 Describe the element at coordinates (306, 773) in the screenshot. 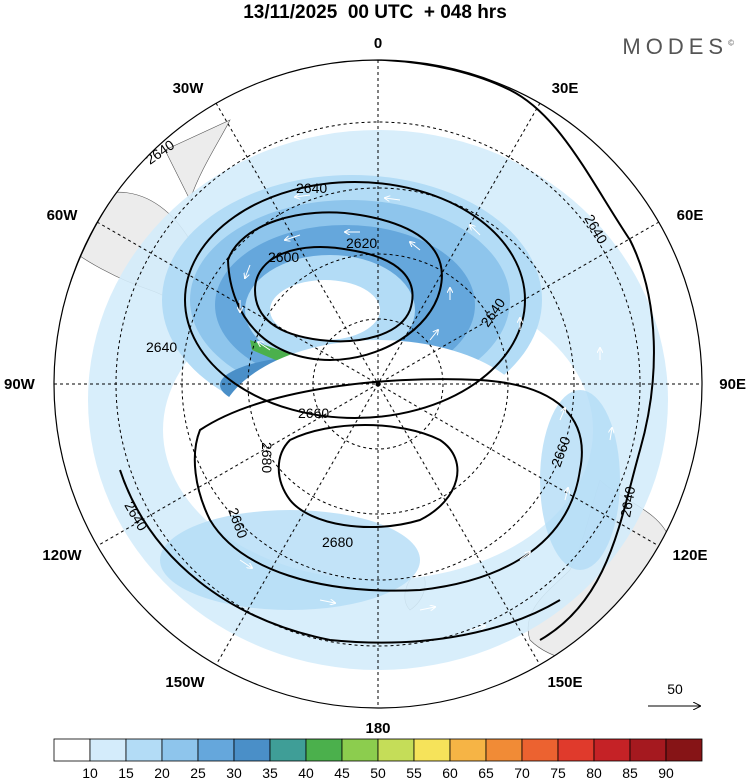

I see `colorbar-tick-label: 40` at that location.